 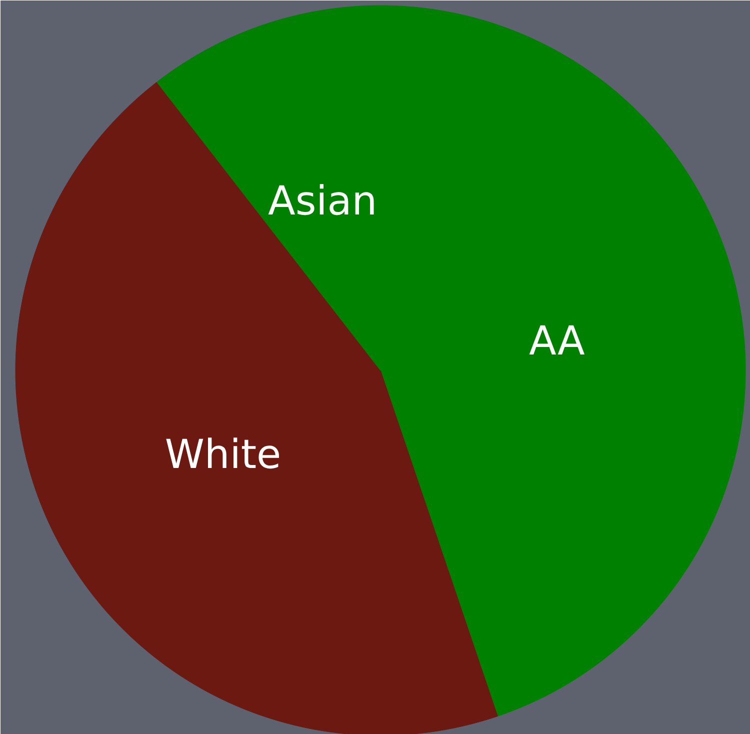 What do you see at coordinates (323, 201) in the screenshot?
I see `slice-label: Asian` at bounding box center [323, 201].